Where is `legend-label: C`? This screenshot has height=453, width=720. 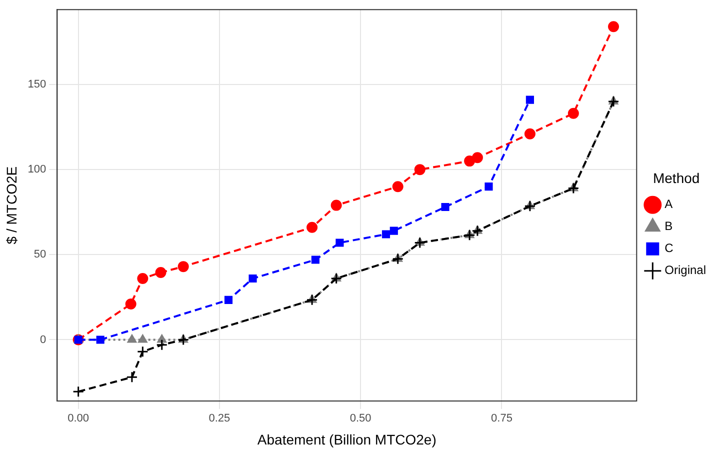 legend-label: C is located at coordinates (669, 248).